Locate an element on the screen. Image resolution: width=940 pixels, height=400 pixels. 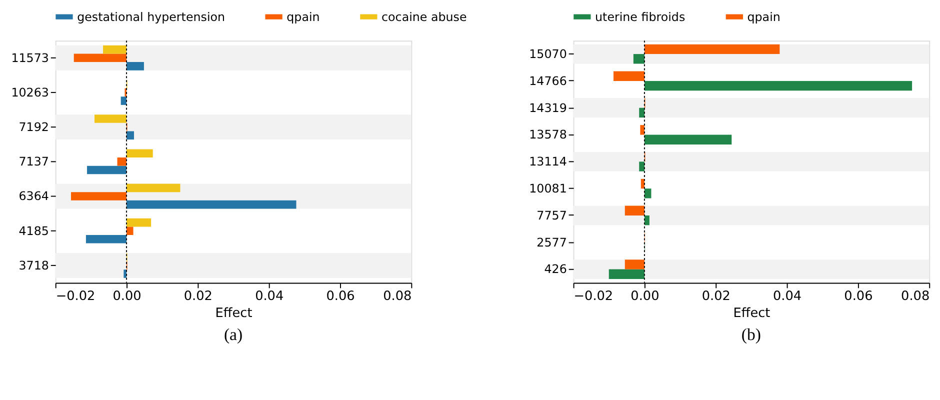
y-tick-label: 3718 is located at coordinates (33, 265).